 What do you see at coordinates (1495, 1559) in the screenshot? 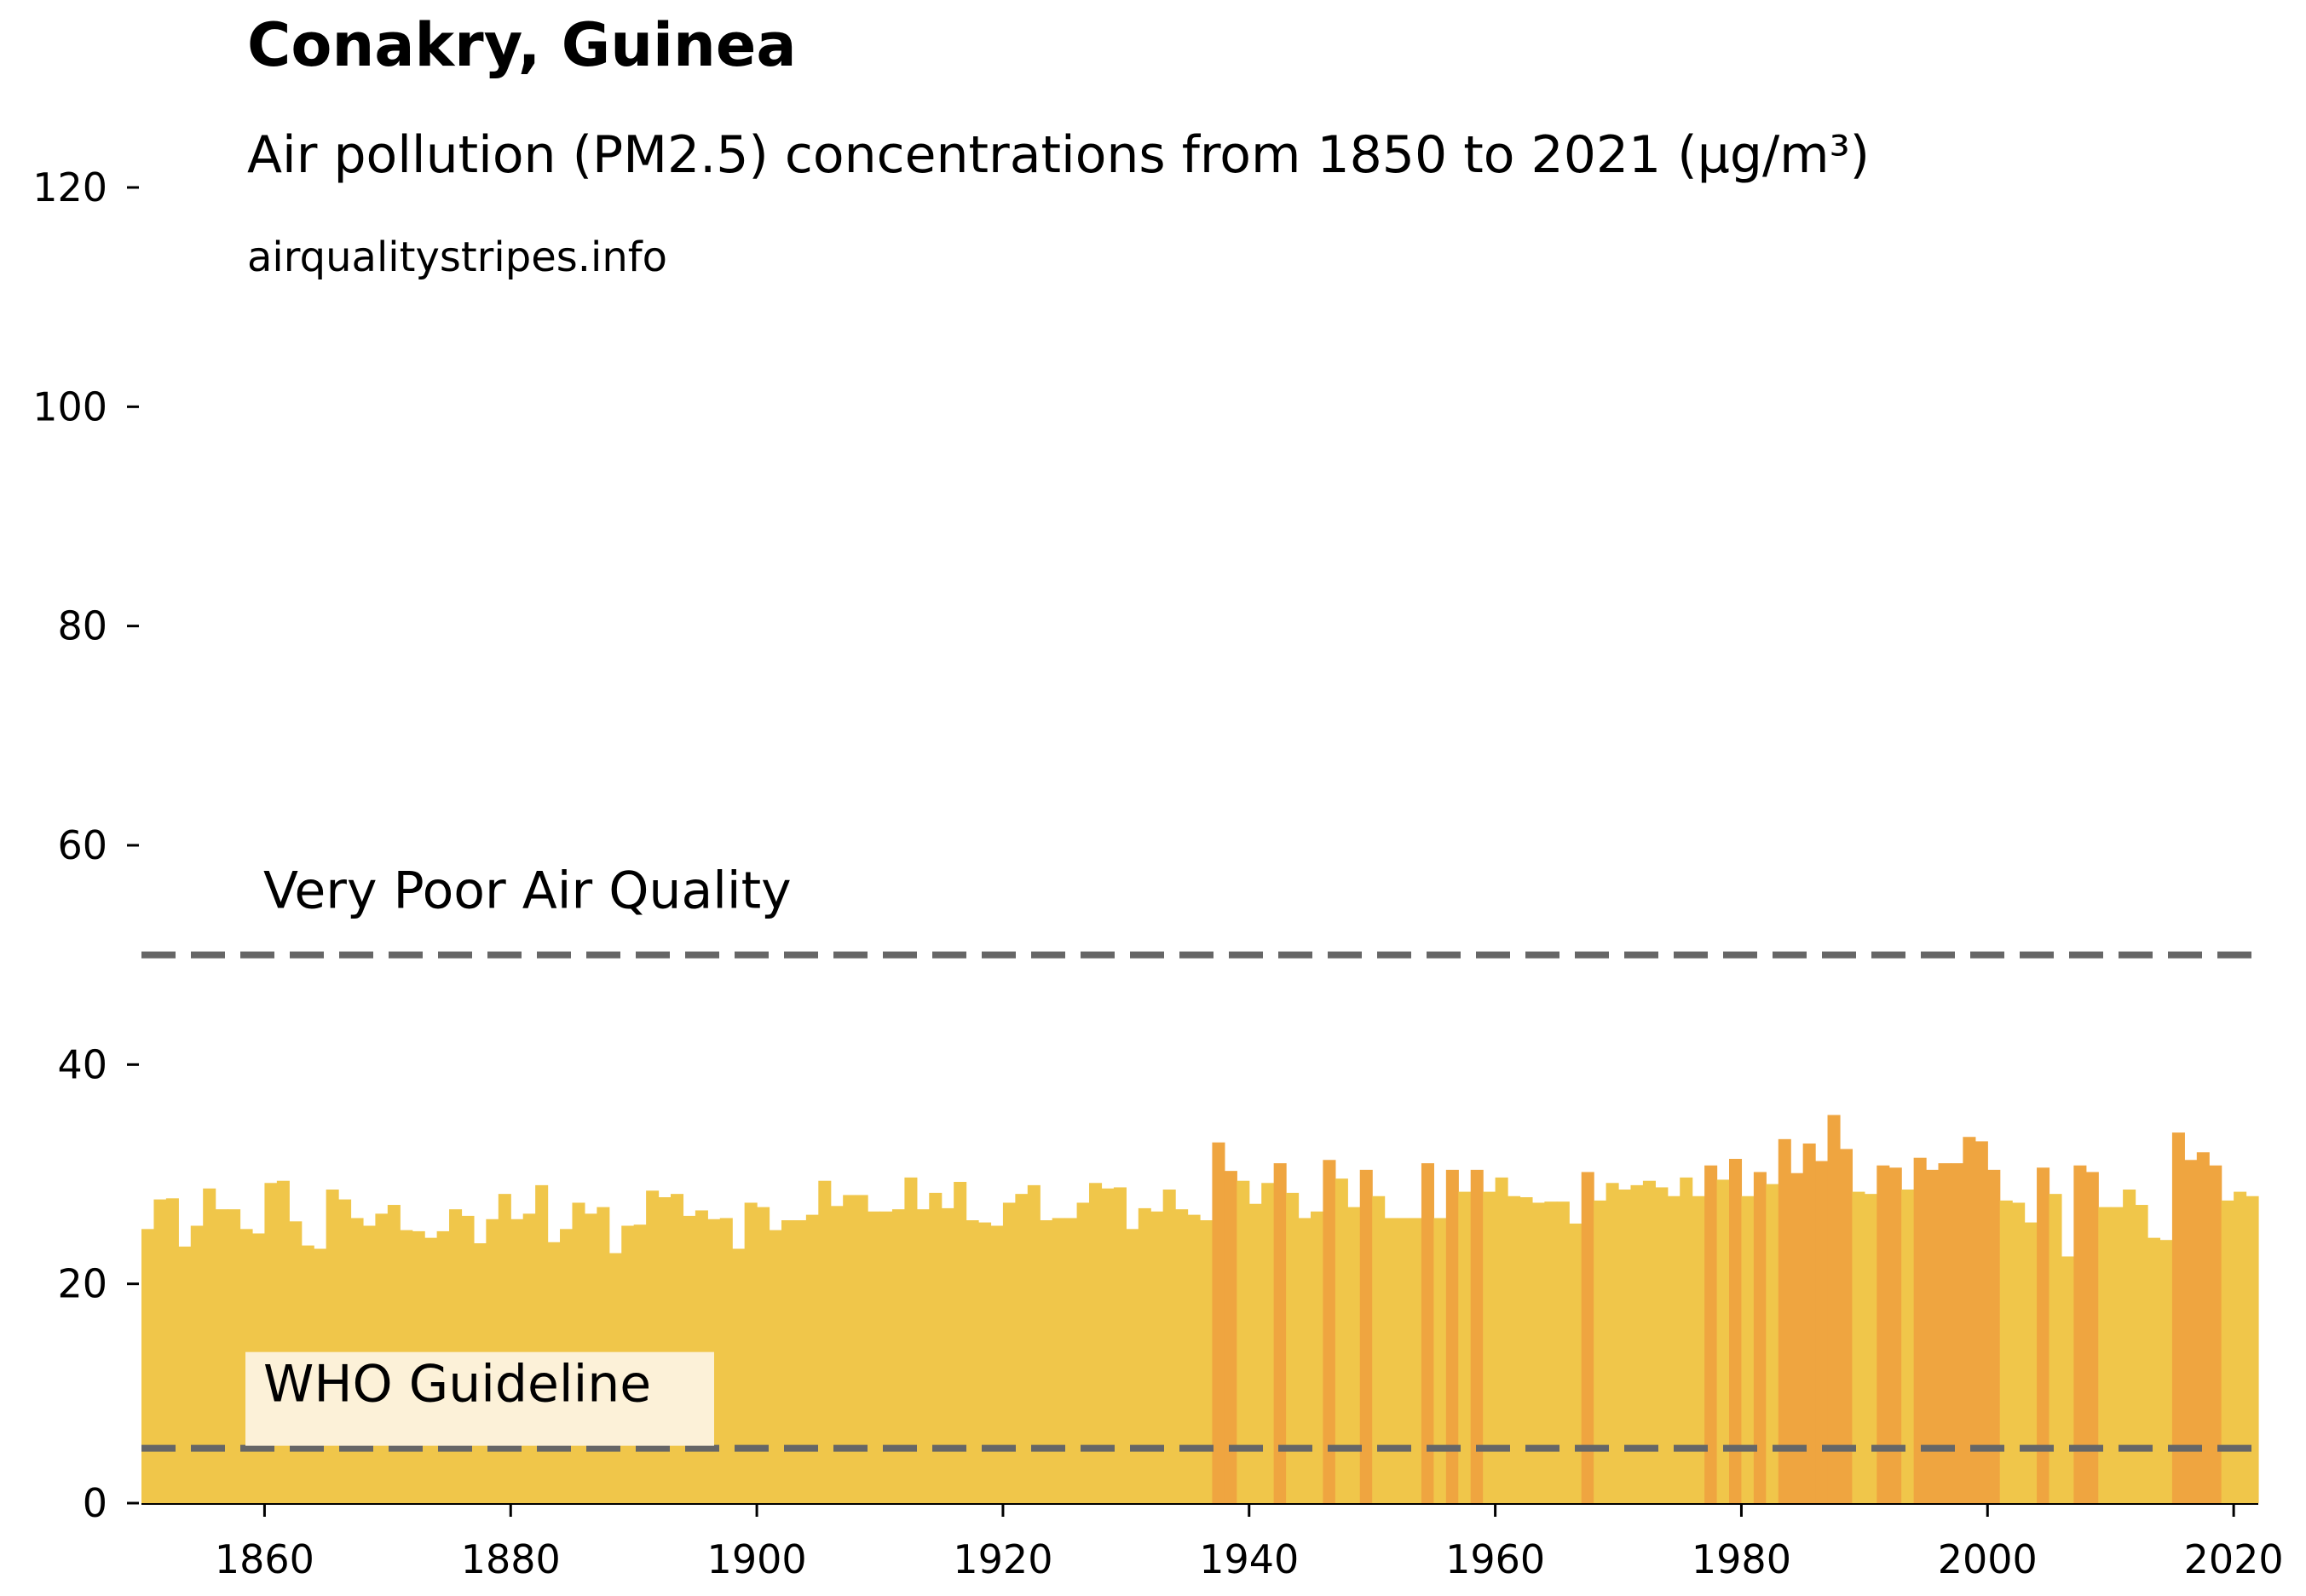
I see `x-tick-label: 1960` at bounding box center [1495, 1559].